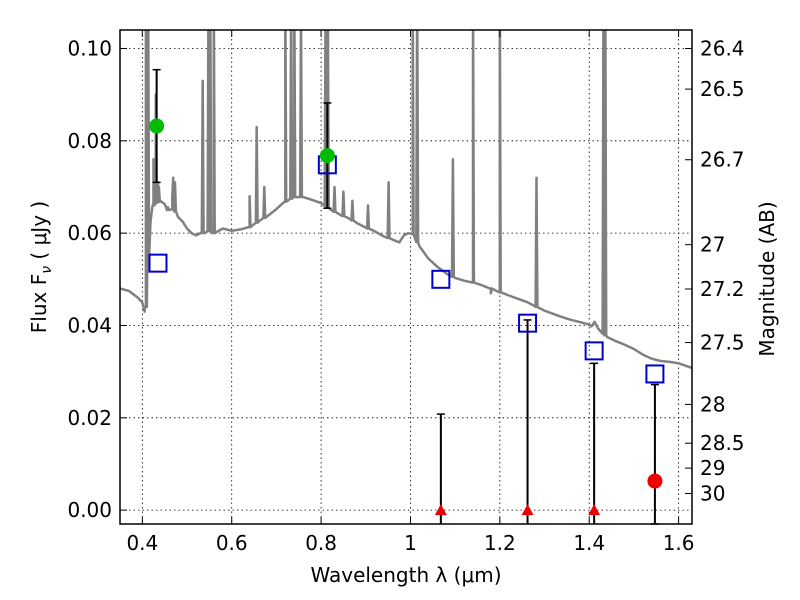 The width and height of the screenshot is (800, 600). Describe the element at coordinates (722, 343) in the screenshot. I see `magnitude-tick-label: 27.5` at that location.